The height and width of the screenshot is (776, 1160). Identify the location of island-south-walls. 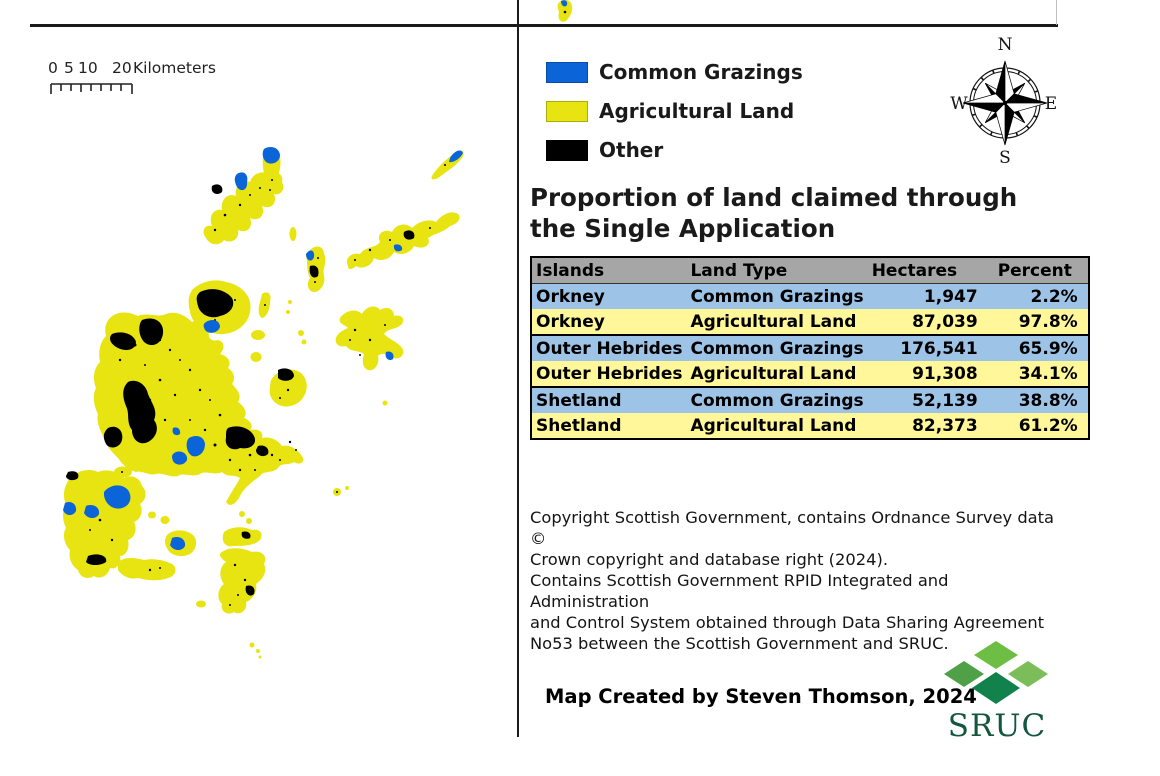
(147, 569).